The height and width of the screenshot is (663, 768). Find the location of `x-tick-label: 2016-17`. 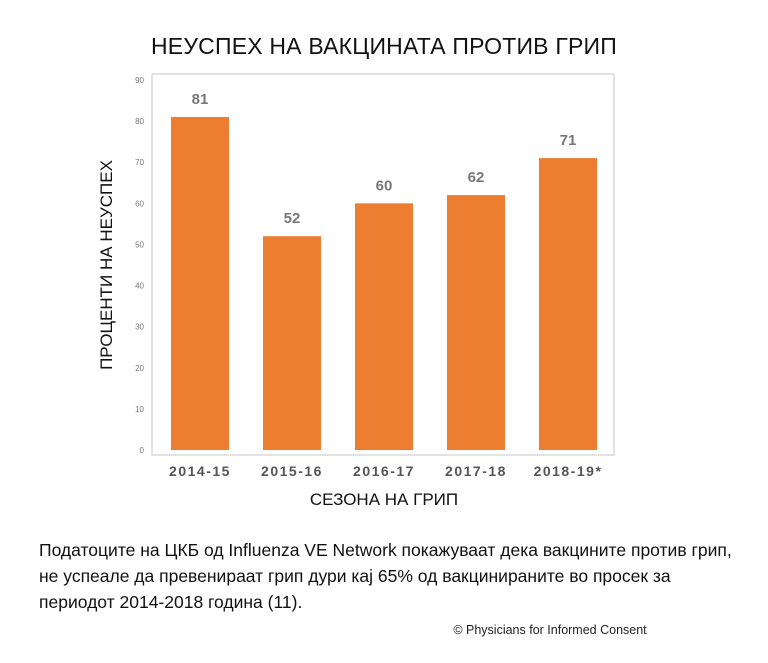

x-tick-label: 2016-17 is located at coordinates (384, 471).